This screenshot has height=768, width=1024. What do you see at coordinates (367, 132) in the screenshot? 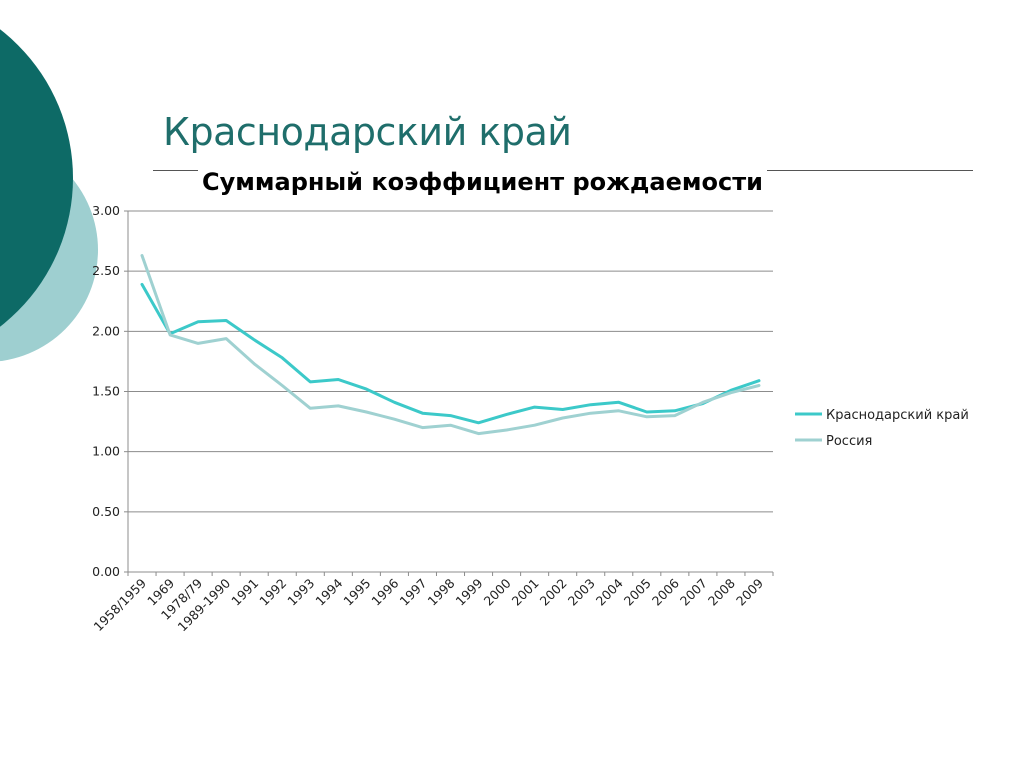
I see `slide-title: Краснодарский край` at bounding box center [367, 132].